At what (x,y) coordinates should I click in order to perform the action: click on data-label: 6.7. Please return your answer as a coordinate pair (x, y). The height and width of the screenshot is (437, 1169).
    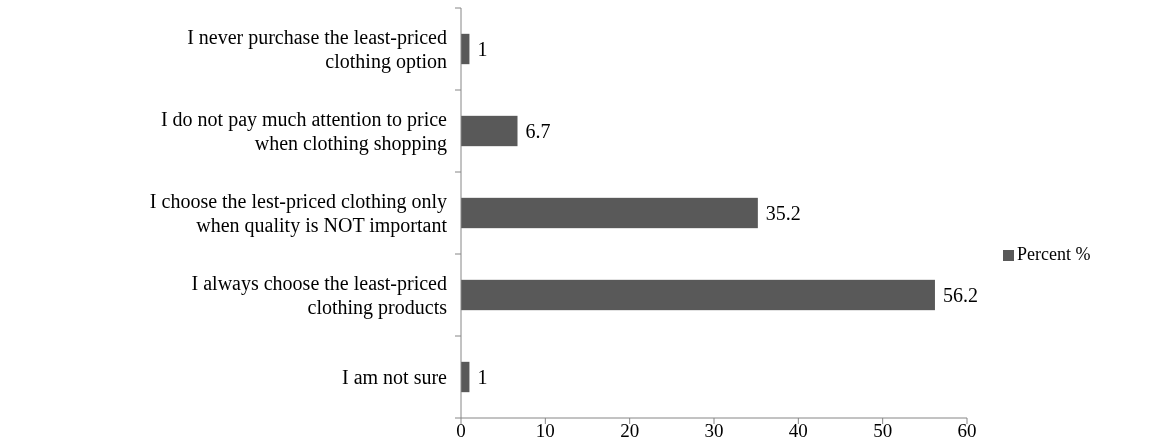
    Looking at the image, I should click on (538, 131).